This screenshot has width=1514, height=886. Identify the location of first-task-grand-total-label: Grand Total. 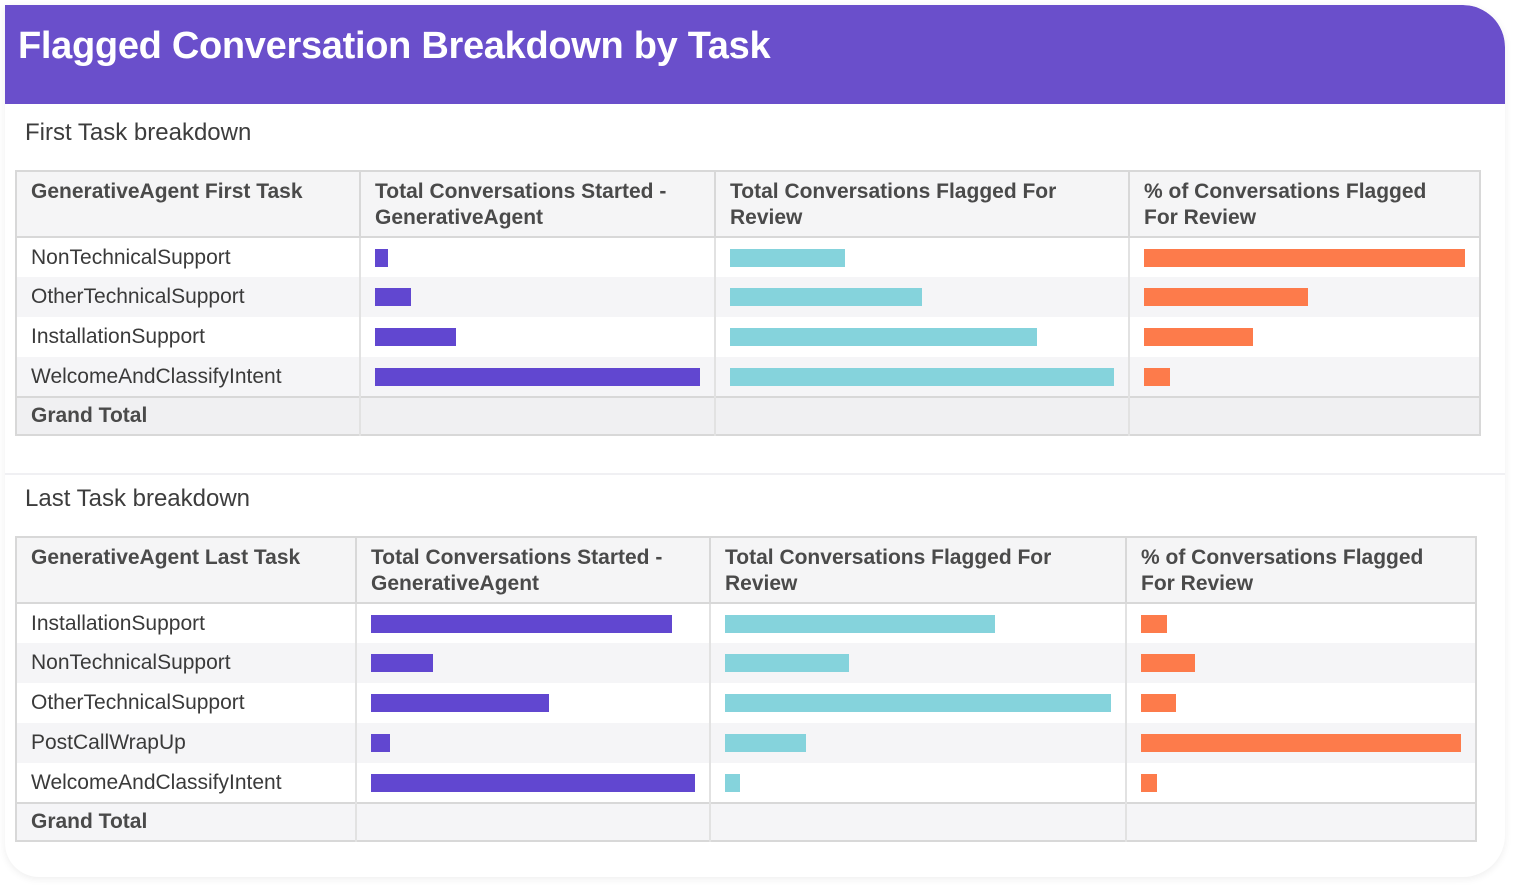
(188, 415).